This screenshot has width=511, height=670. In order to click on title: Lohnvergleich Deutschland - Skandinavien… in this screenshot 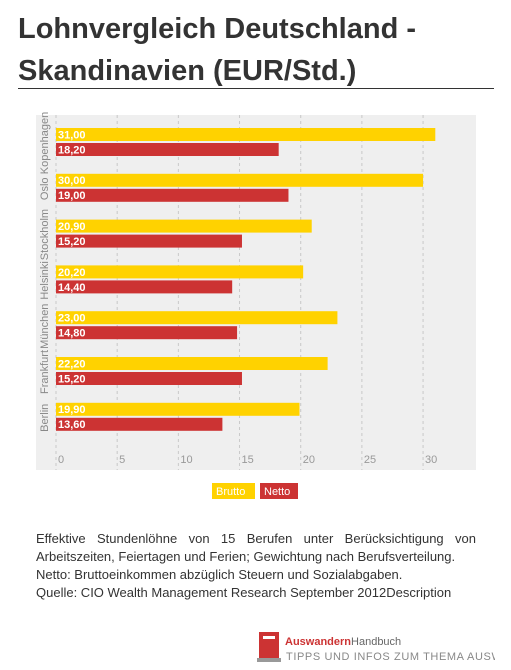, I will do `click(217, 50)`.